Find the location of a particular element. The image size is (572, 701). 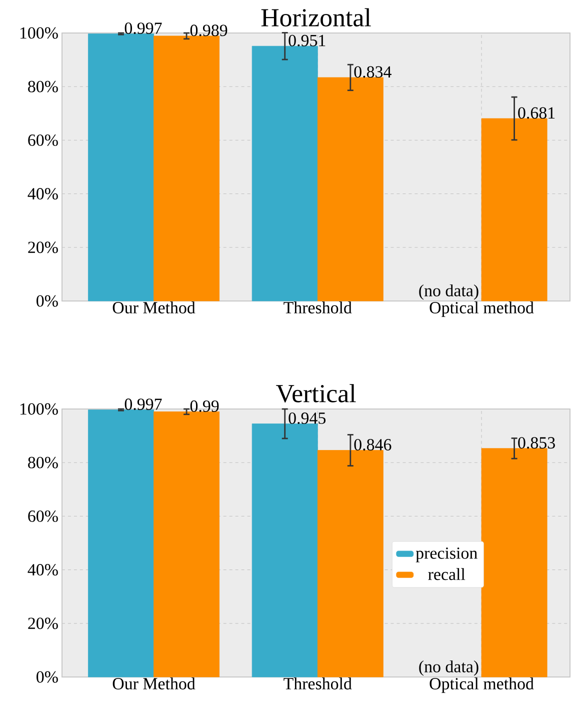

legend-label: recall is located at coordinates (447, 574).